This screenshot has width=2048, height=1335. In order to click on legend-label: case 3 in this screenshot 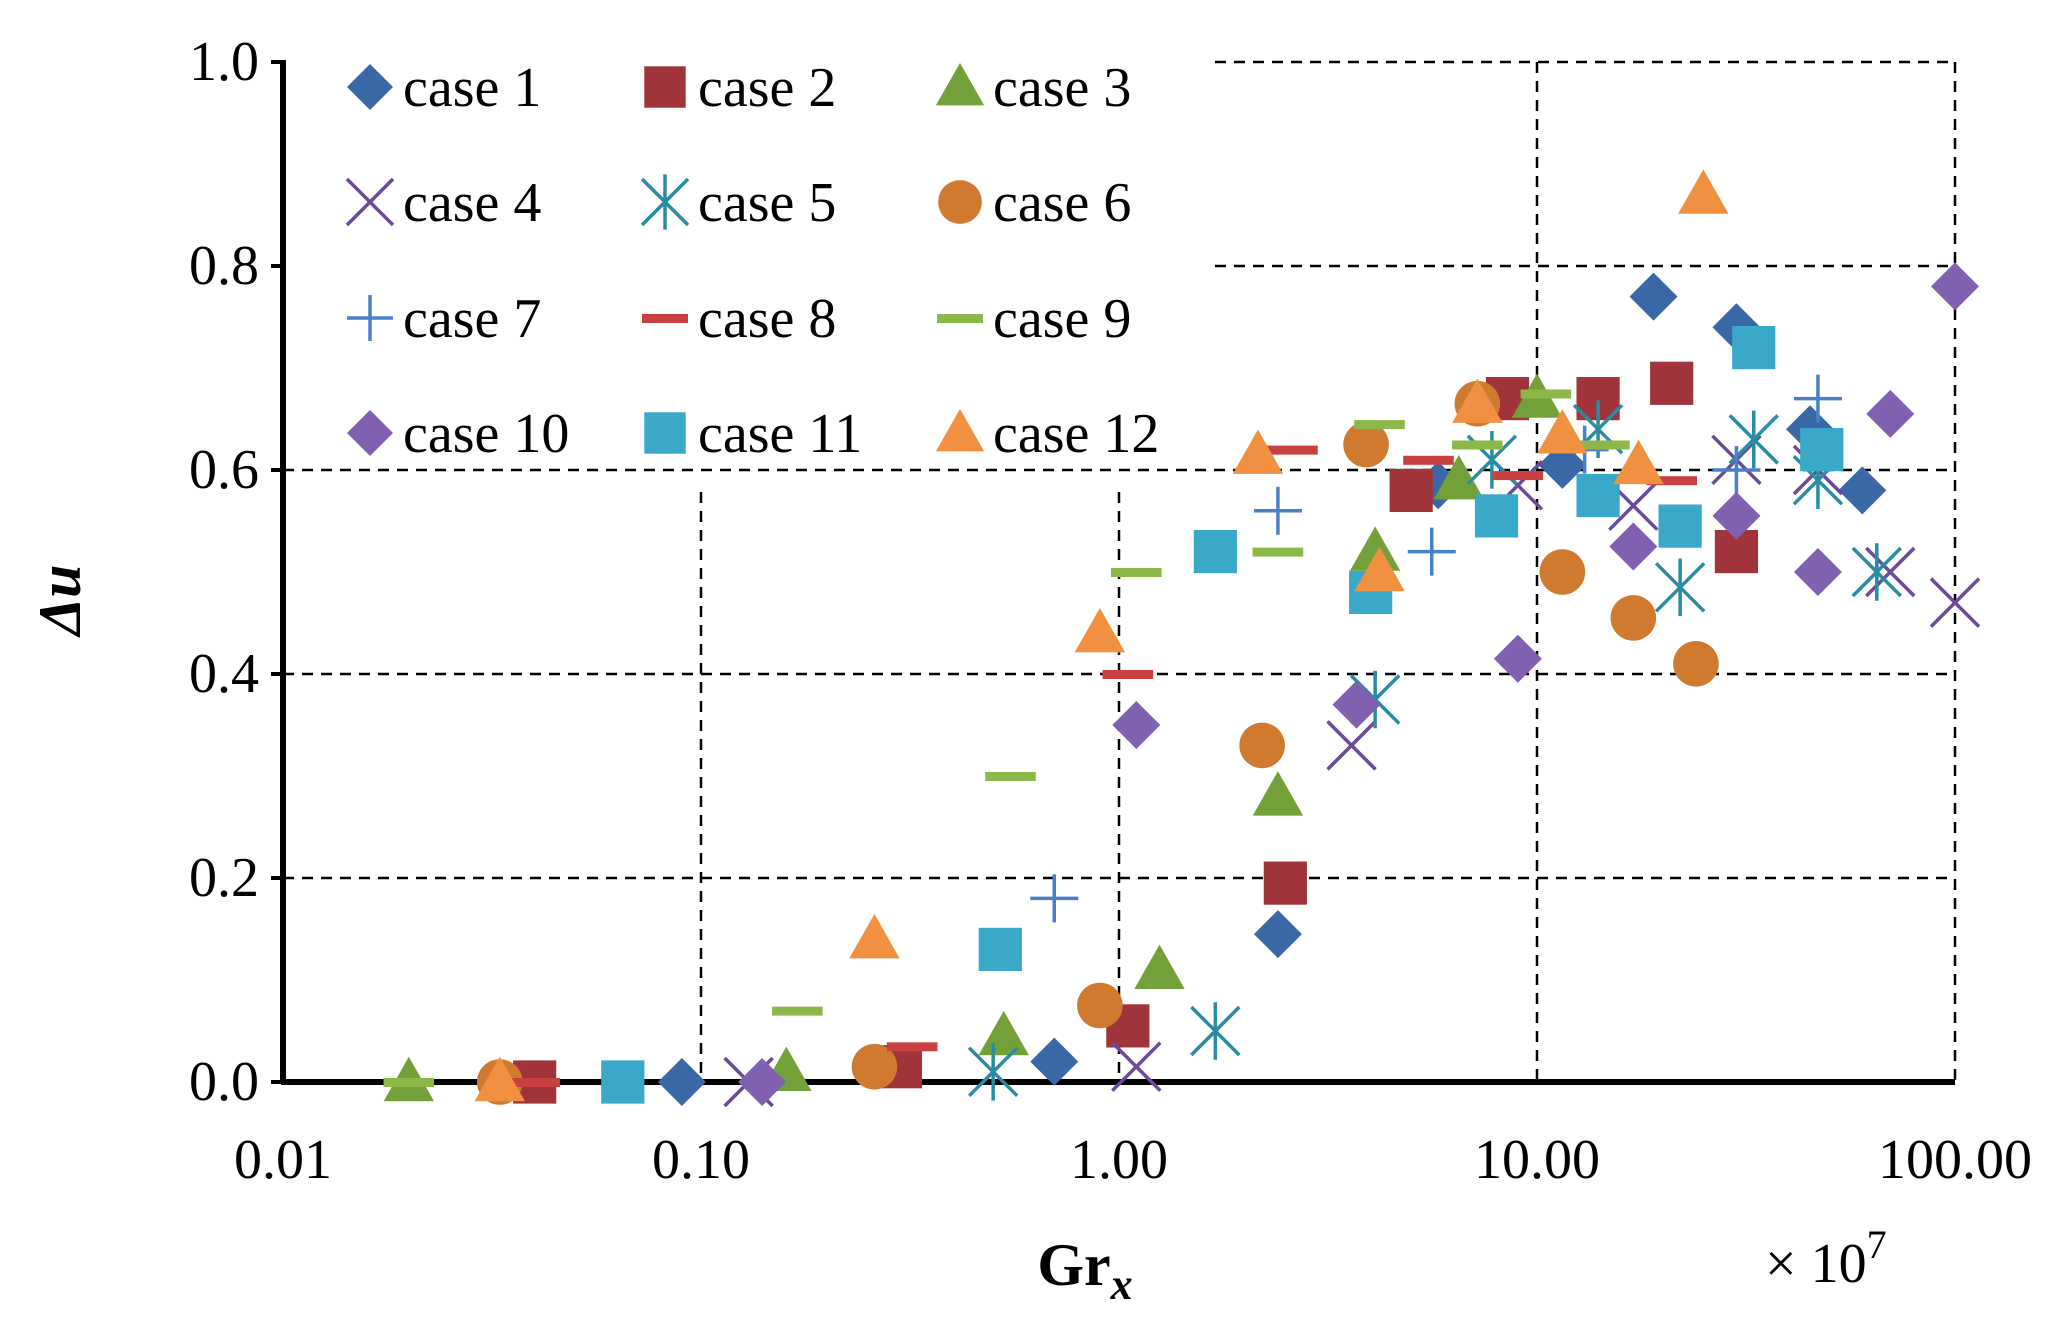, I will do `click(1062, 88)`.